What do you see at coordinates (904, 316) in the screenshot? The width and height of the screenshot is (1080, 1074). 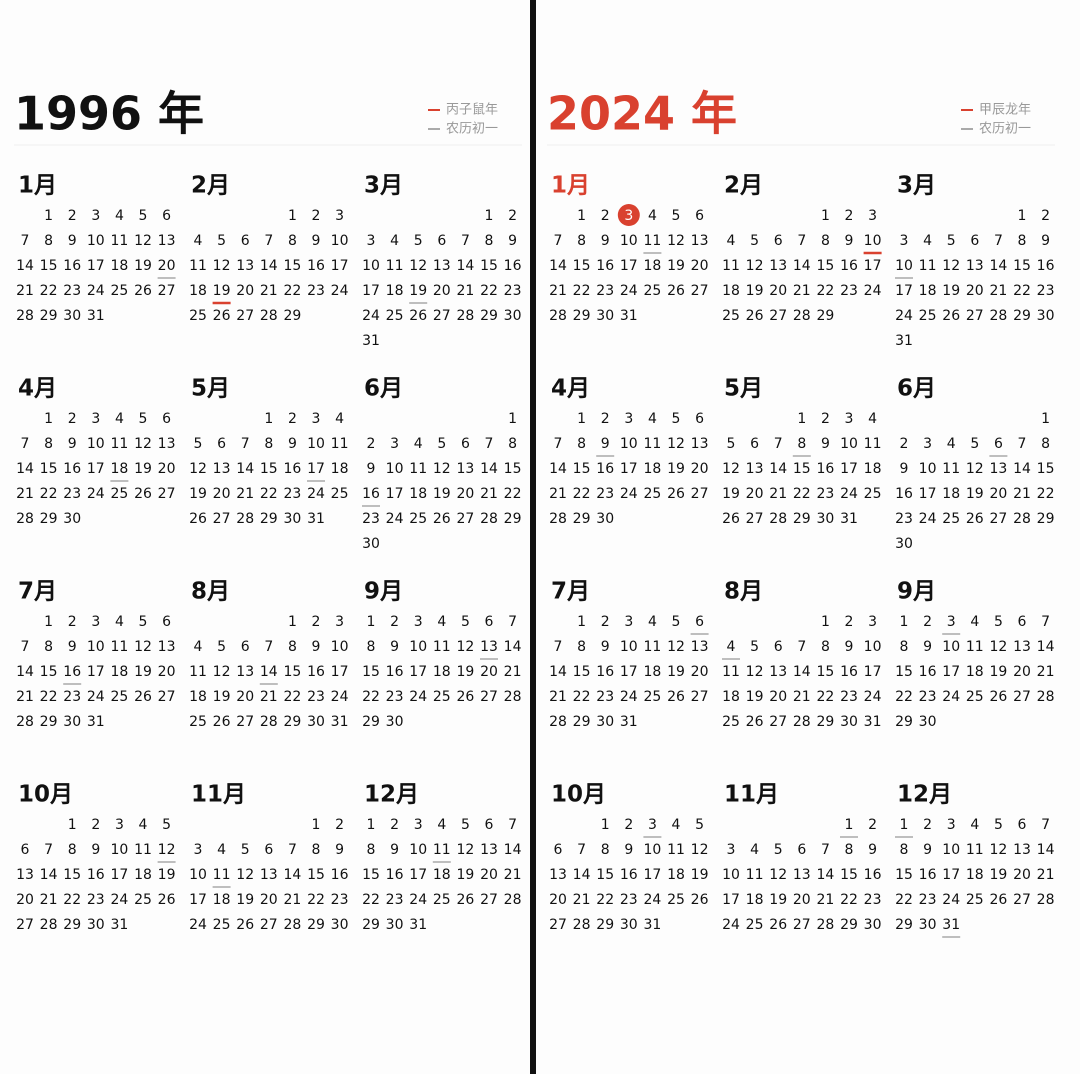 I see `day: 24` at bounding box center [904, 316].